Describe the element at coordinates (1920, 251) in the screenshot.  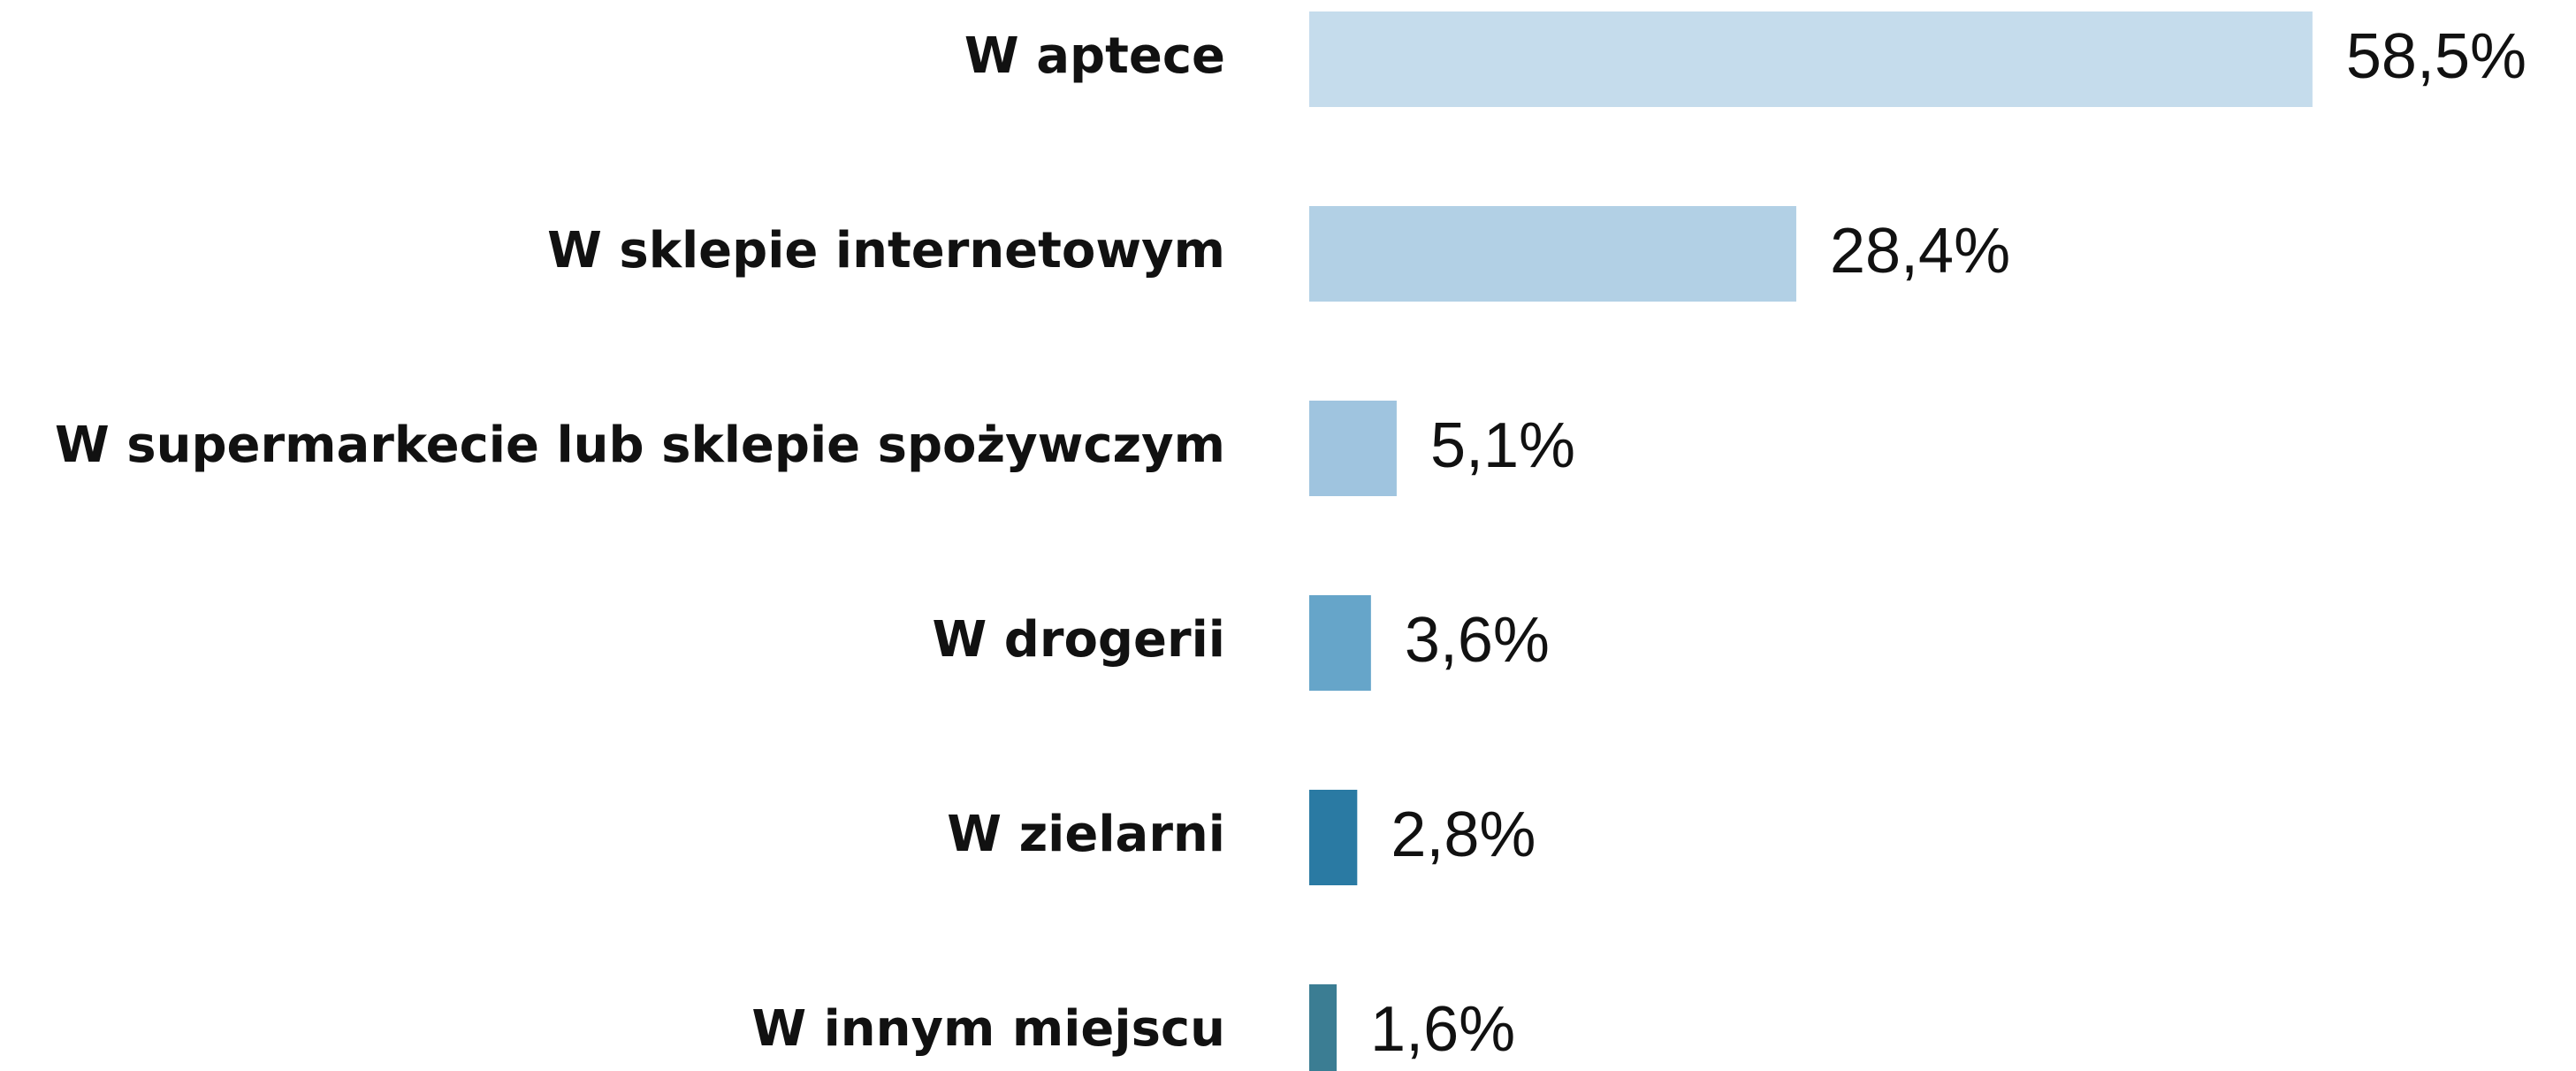
I see `value-label: 28,4%` at that location.